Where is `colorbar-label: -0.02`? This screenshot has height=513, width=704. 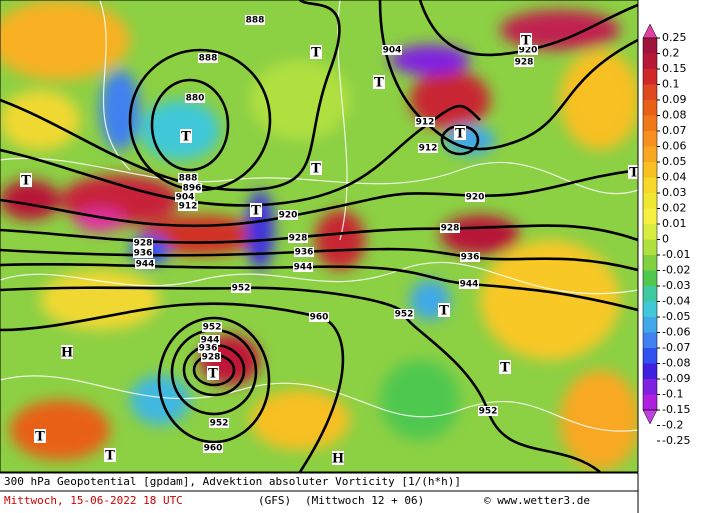
colorbar-label: -0.02 is located at coordinates (676, 270).